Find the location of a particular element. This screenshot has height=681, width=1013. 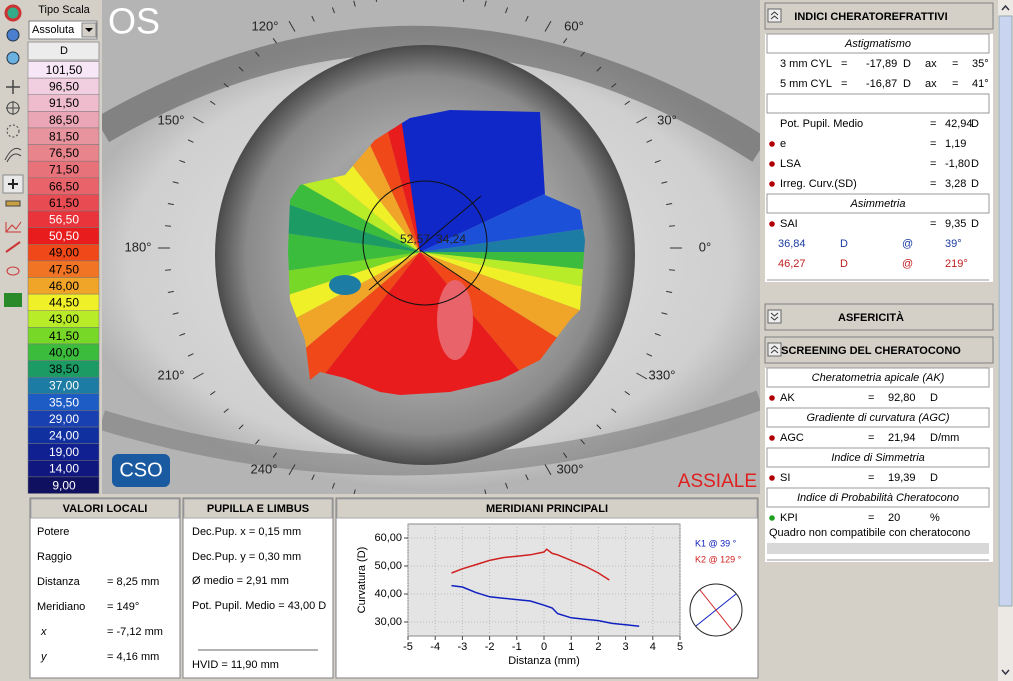

angle-label: 240° is located at coordinates (264, 468).